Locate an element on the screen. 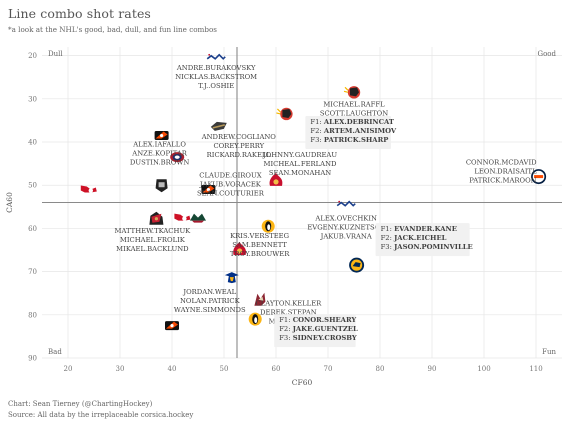  y-tick-label: 80 is located at coordinates (32, 315).